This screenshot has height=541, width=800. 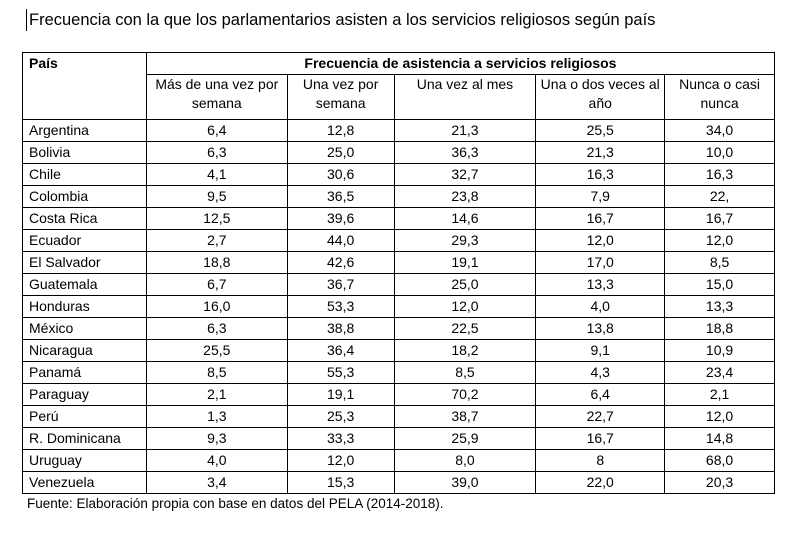 I want to click on header-cell: País, so click(x=84, y=86).